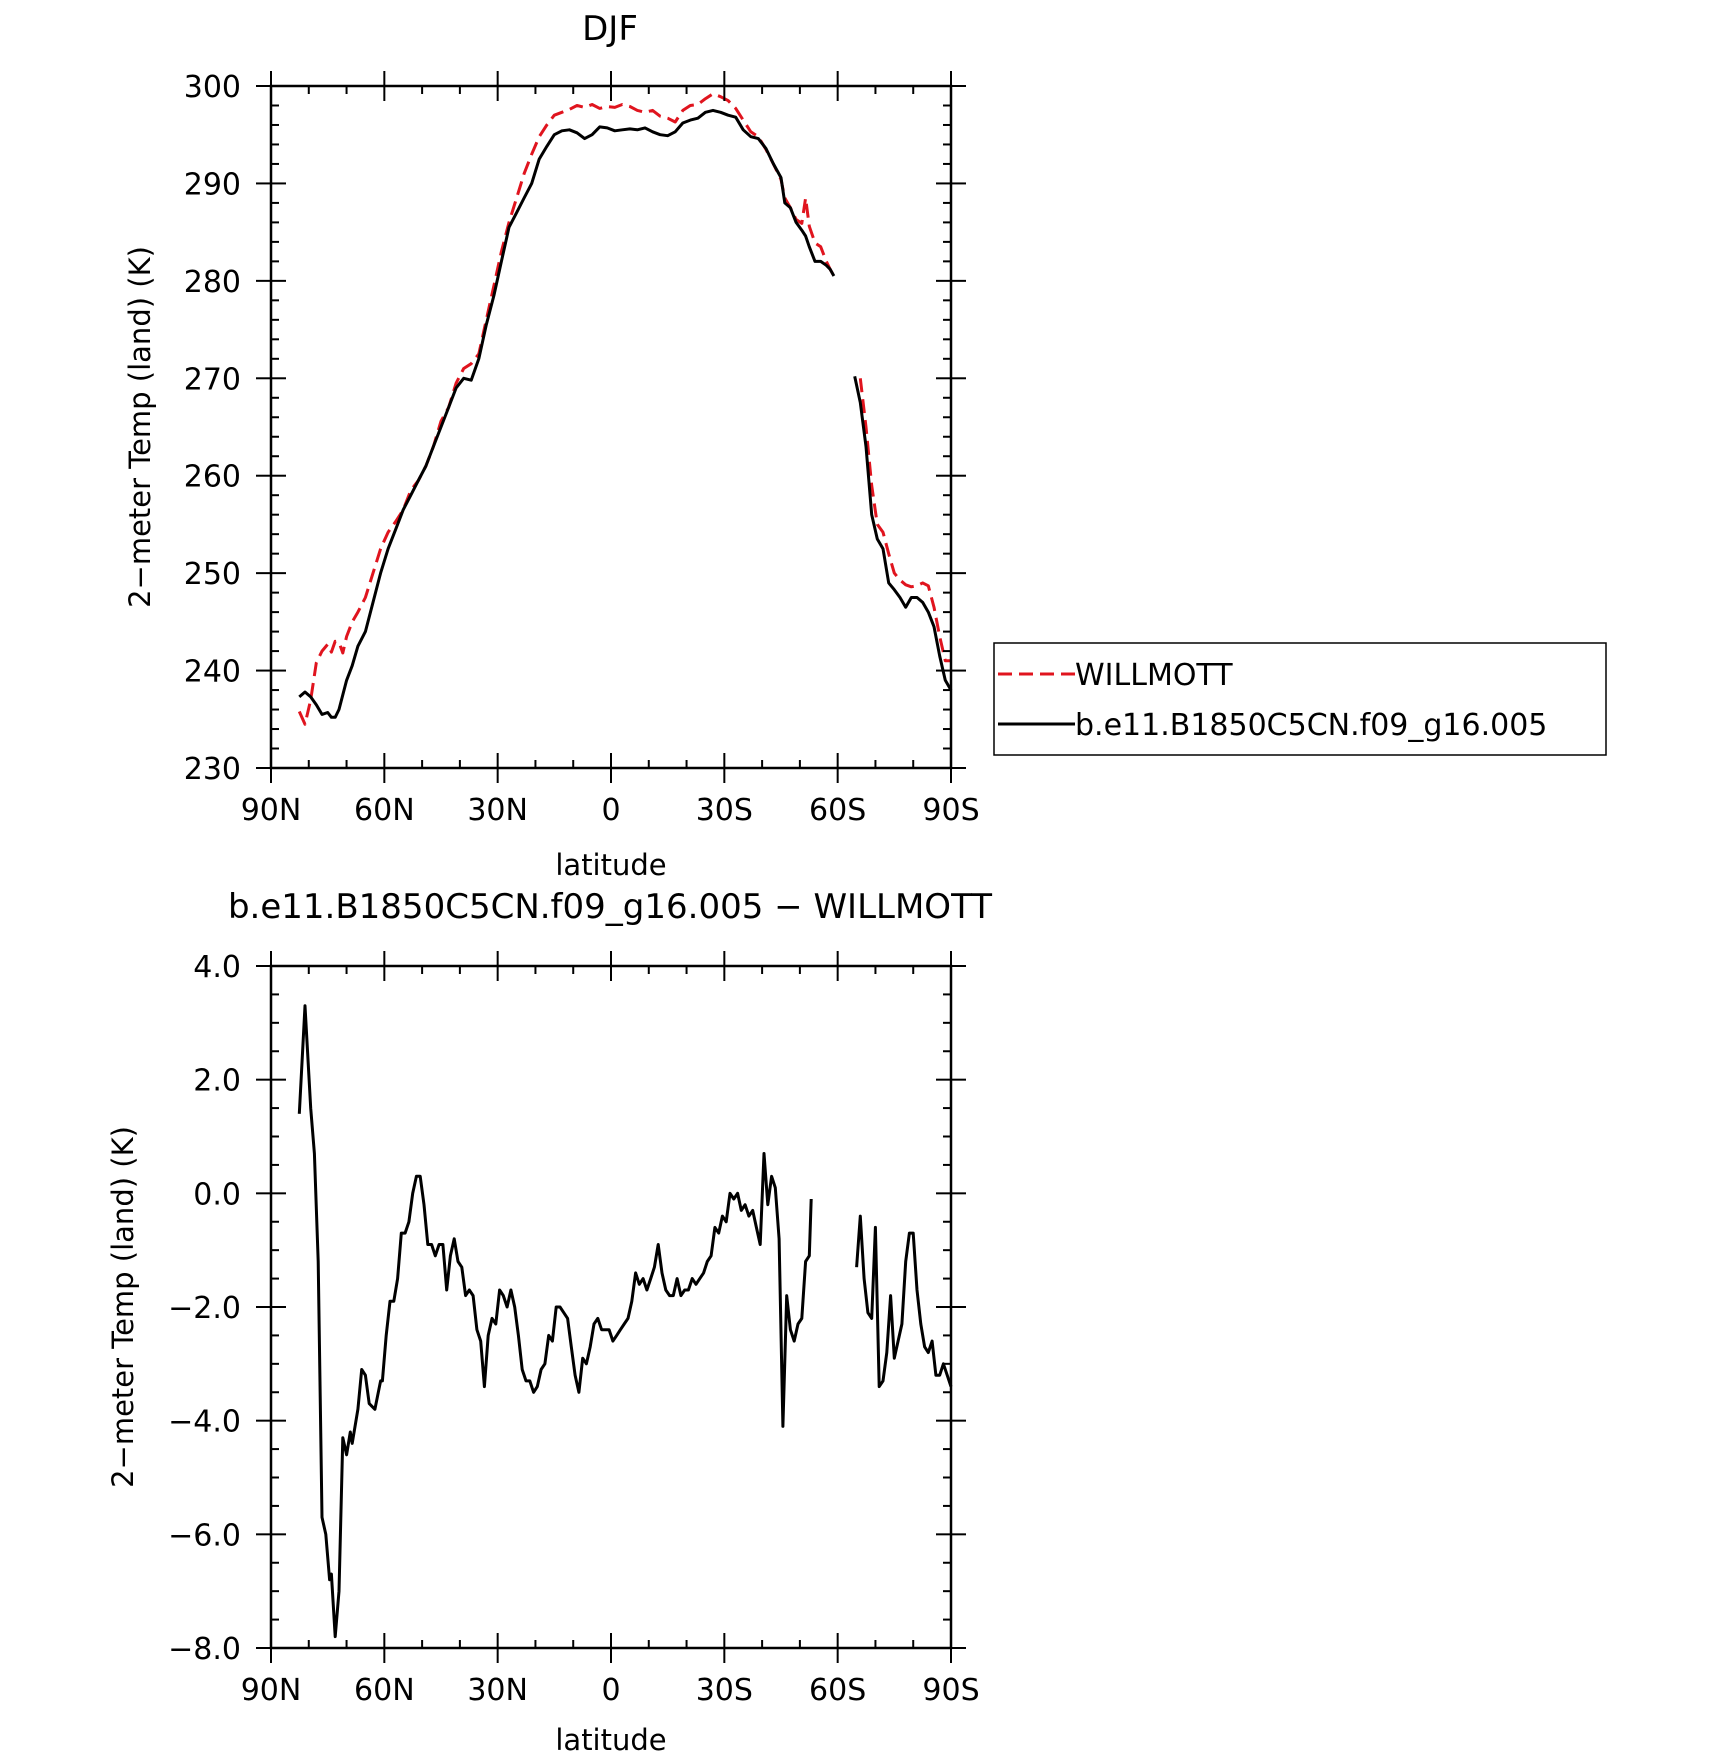 Image resolution: width=1710 pixels, height=1756 pixels. Describe the element at coordinates (123, 1307) in the screenshot. I see `difference-y-axis-label: 2−meter Temp (land) (K)` at that location.